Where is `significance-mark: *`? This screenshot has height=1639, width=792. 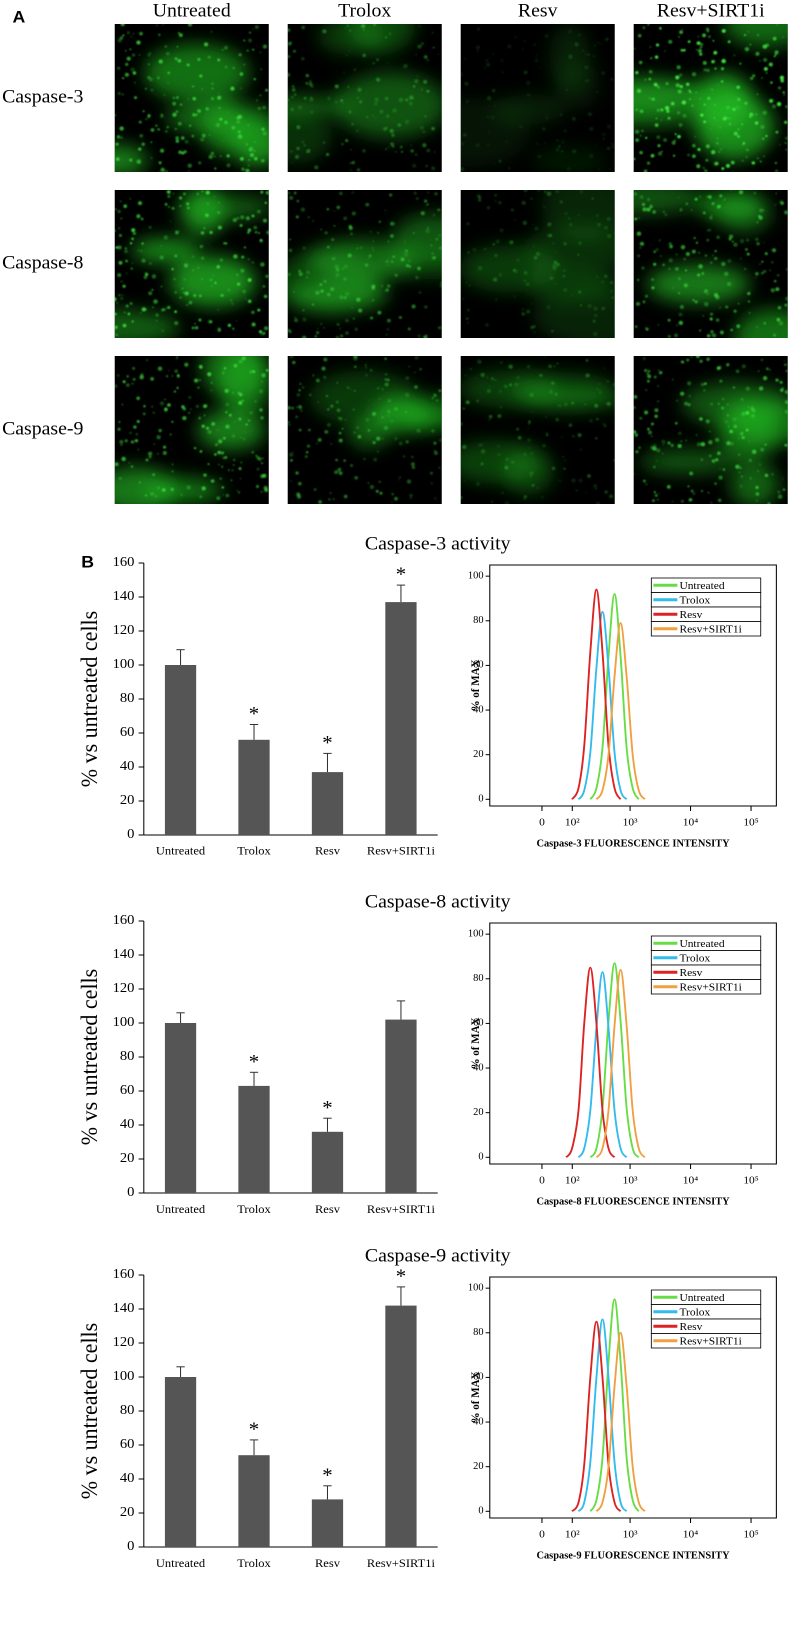
significance-mark: * is located at coordinates (401, 575).